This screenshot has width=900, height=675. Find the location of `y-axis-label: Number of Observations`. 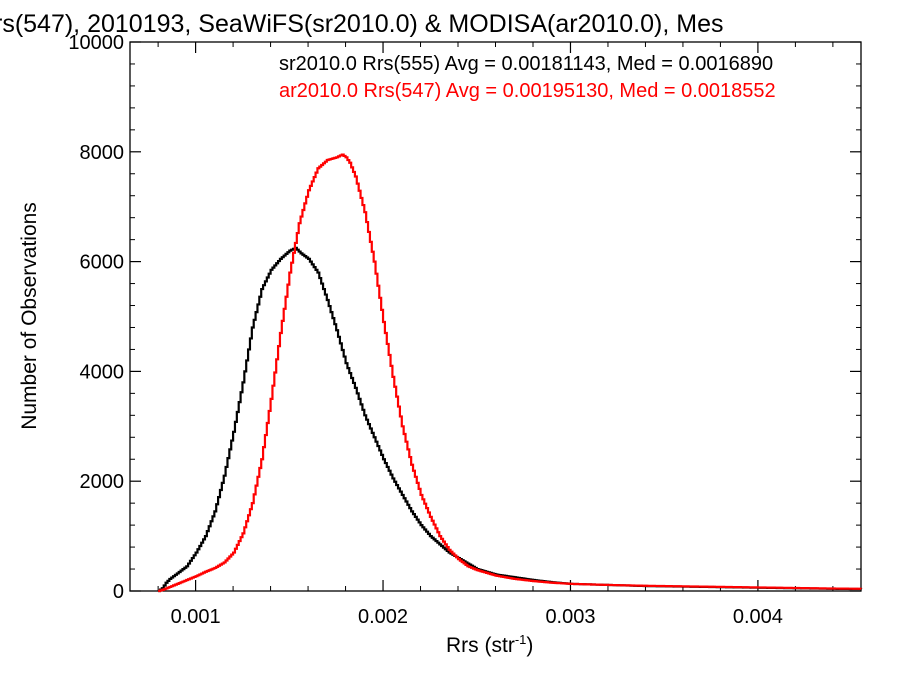

y-axis-label: Number of Observations is located at coordinates (29, 316).